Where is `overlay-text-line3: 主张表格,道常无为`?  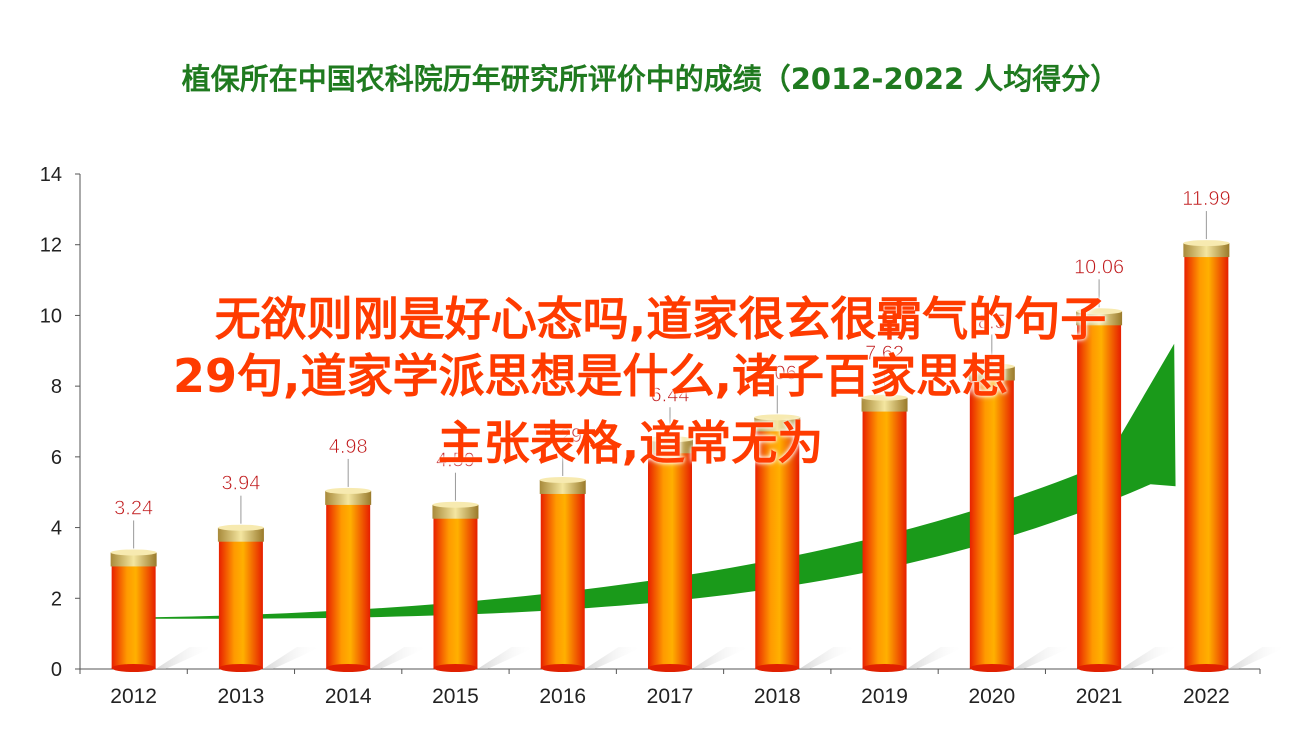 overlay-text-line3: 主张表格,道常无为 is located at coordinates (630, 443).